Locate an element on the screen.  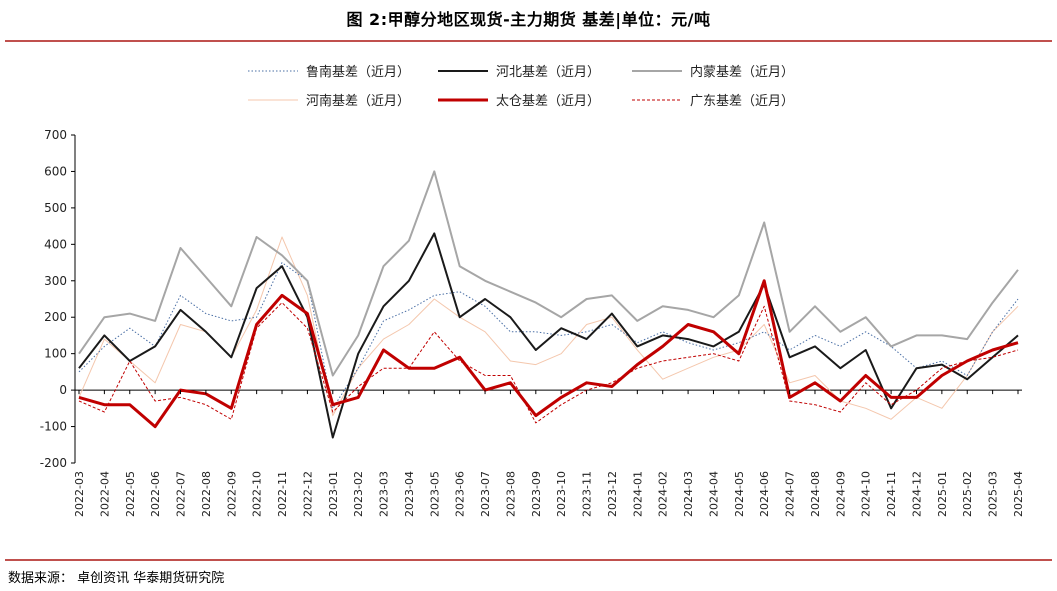
footer-rule is located at coordinates (528, 560).